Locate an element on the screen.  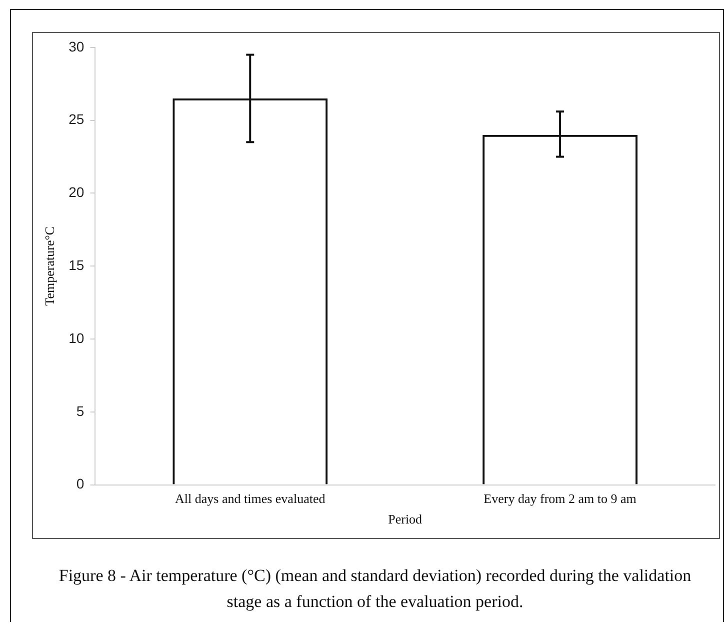
y-tick-label: 5 is located at coordinates (80, 410).